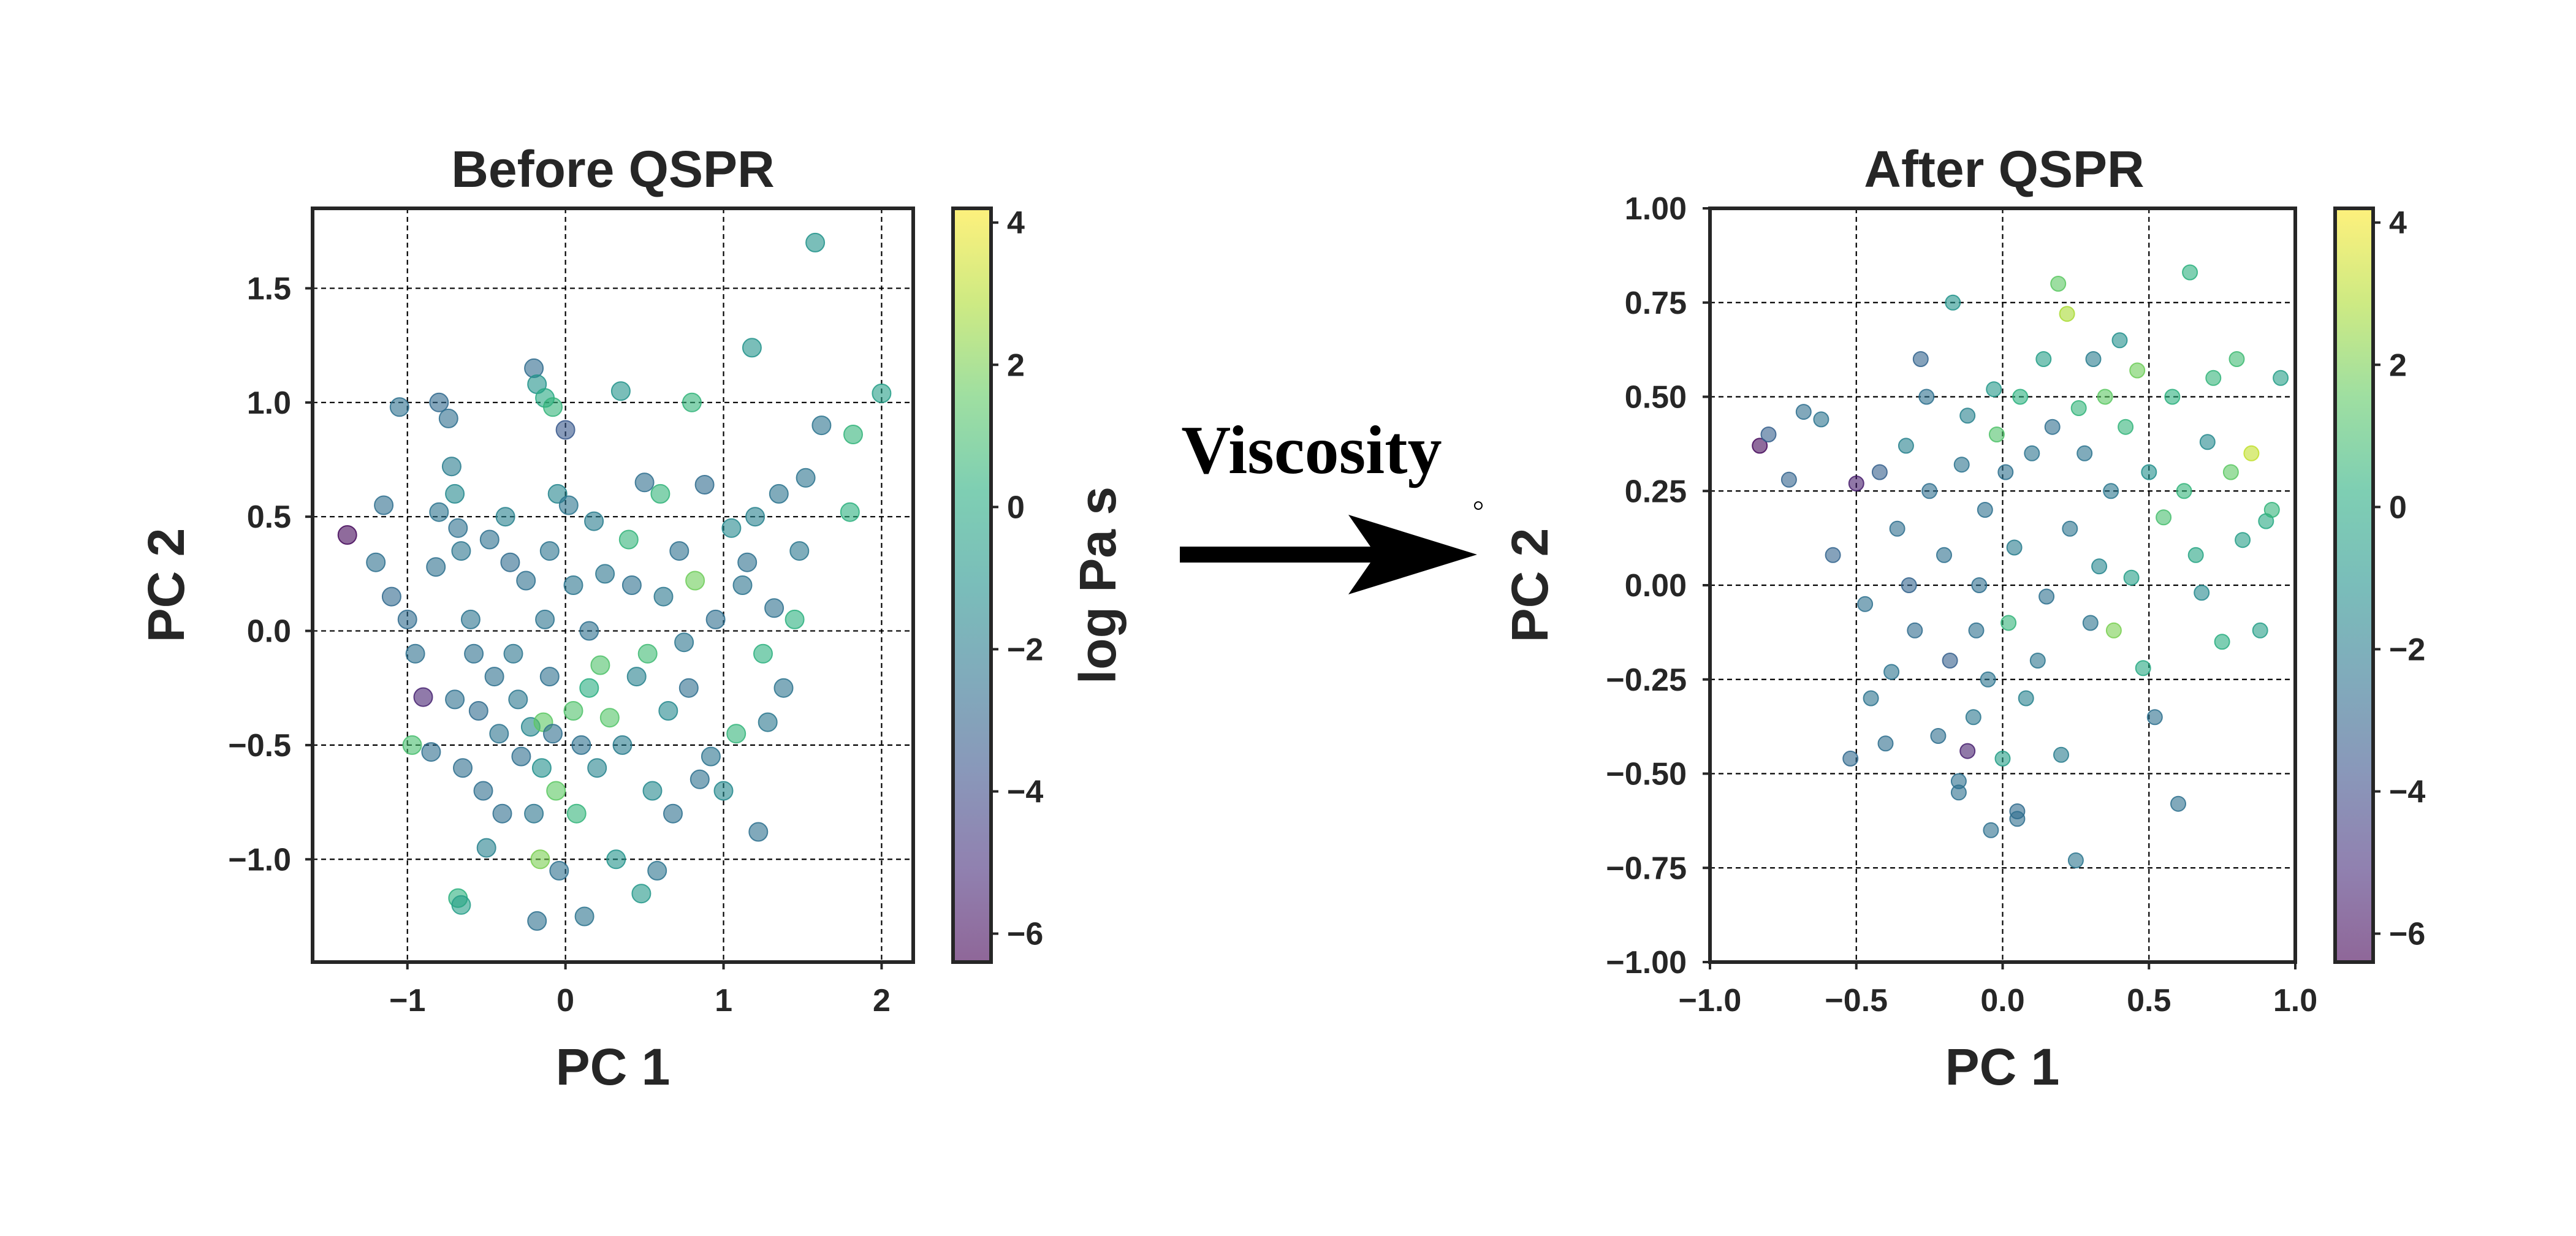 The height and width of the screenshot is (1236, 2576). What do you see at coordinates (612, 169) in the screenshot?
I see `plot-title: Before QSPR` at bounding box center [612, 169].